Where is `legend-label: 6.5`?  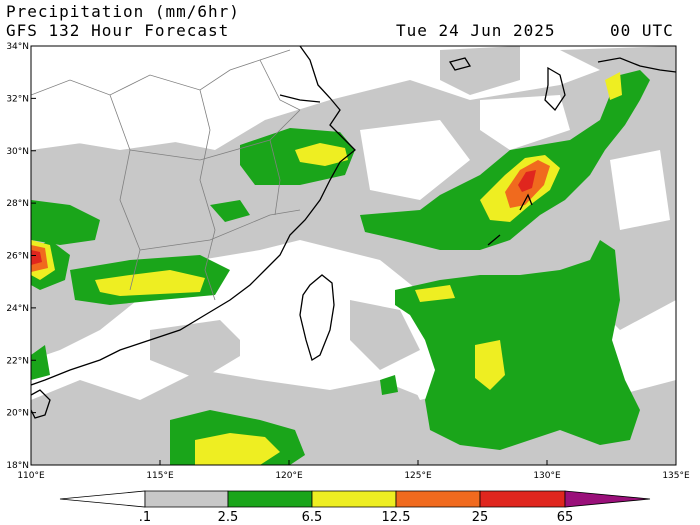
legend-label: 6.5 is located at coordinates (312, 517).